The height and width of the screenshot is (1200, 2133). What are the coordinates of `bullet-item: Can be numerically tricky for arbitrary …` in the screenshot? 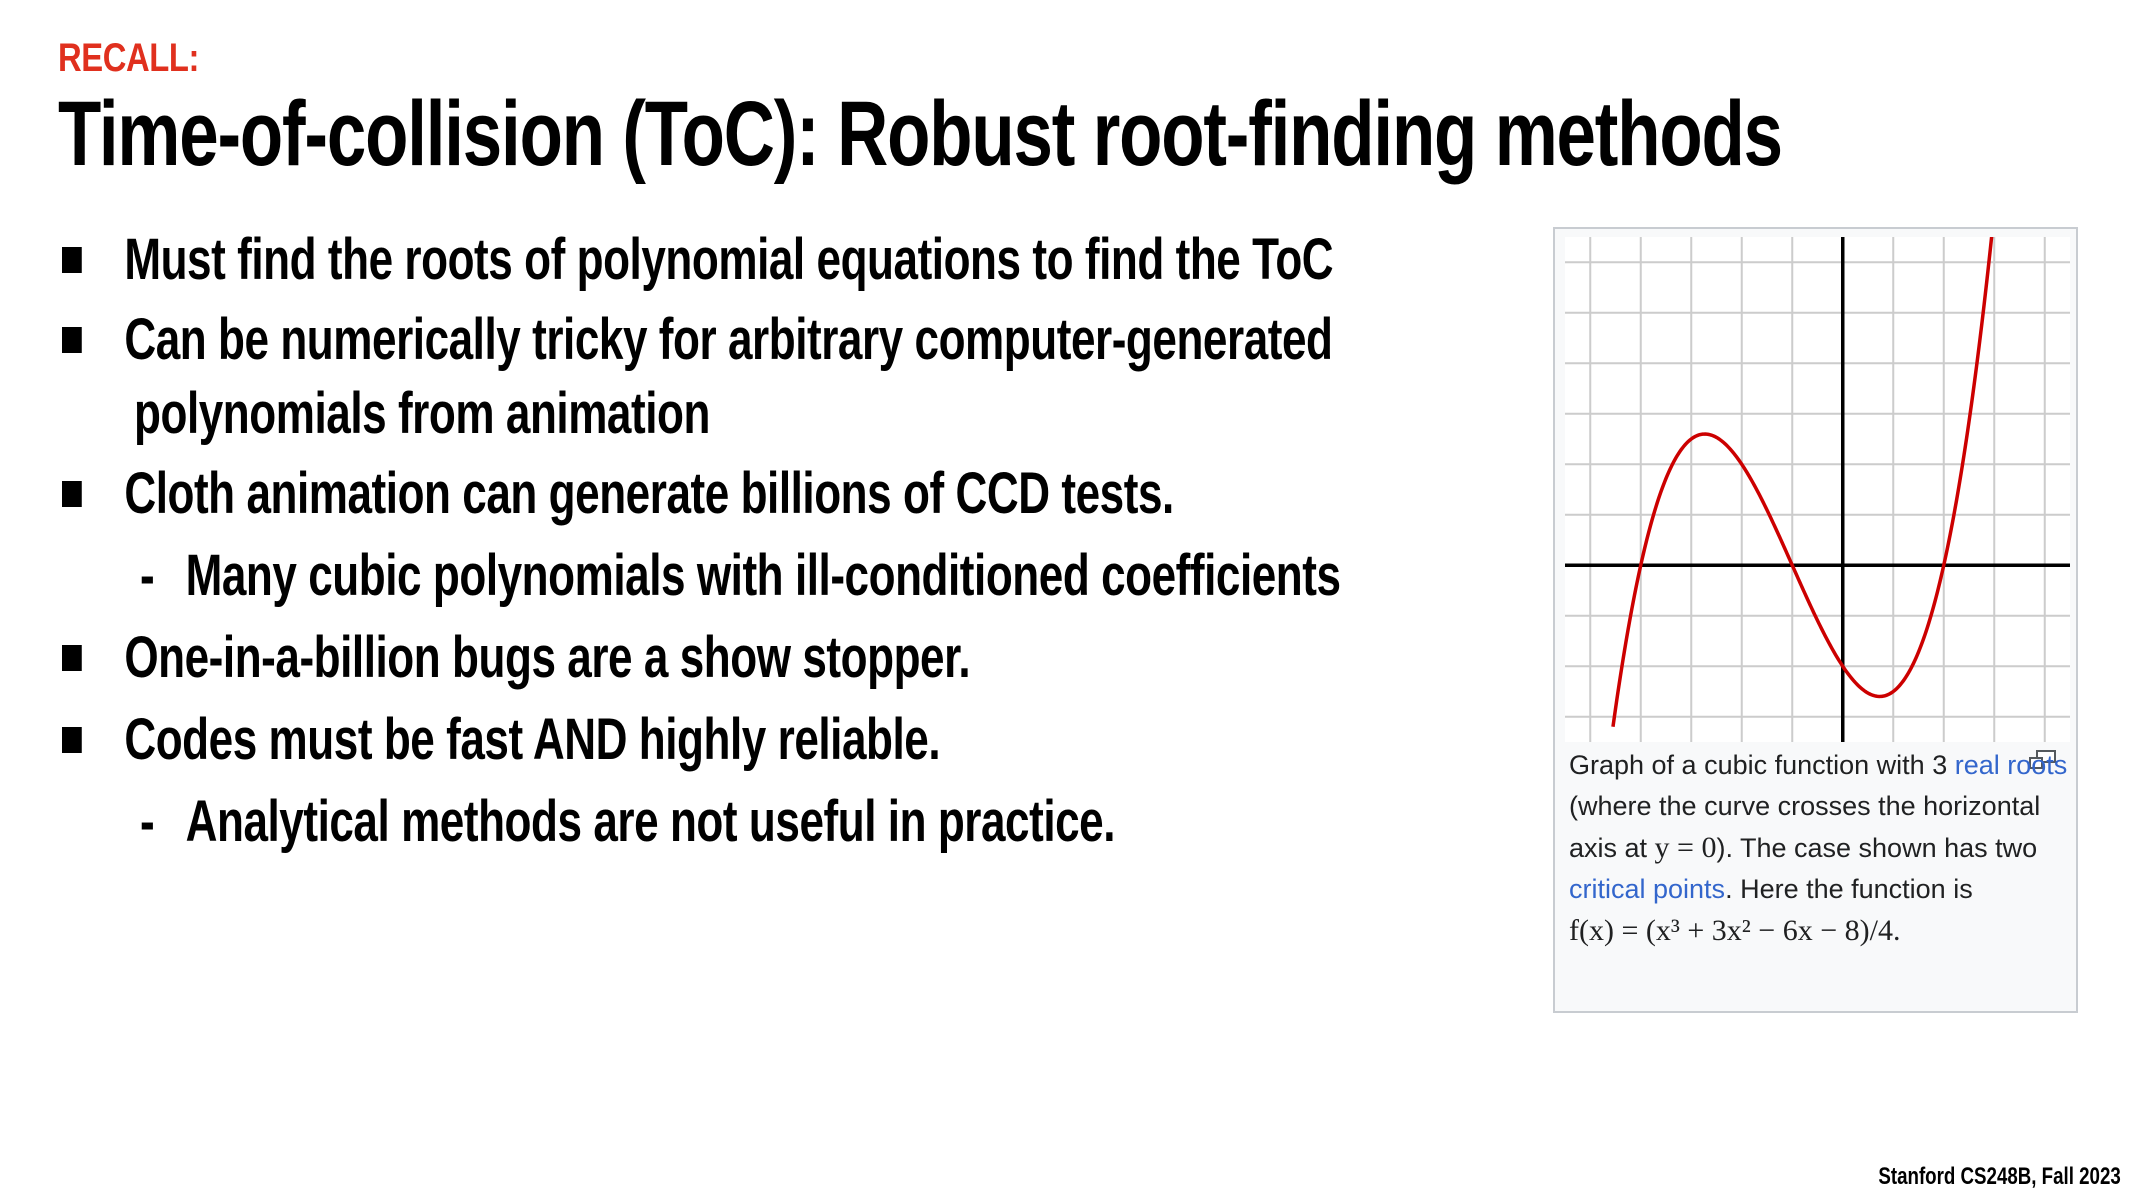 It's located at (697, 340).